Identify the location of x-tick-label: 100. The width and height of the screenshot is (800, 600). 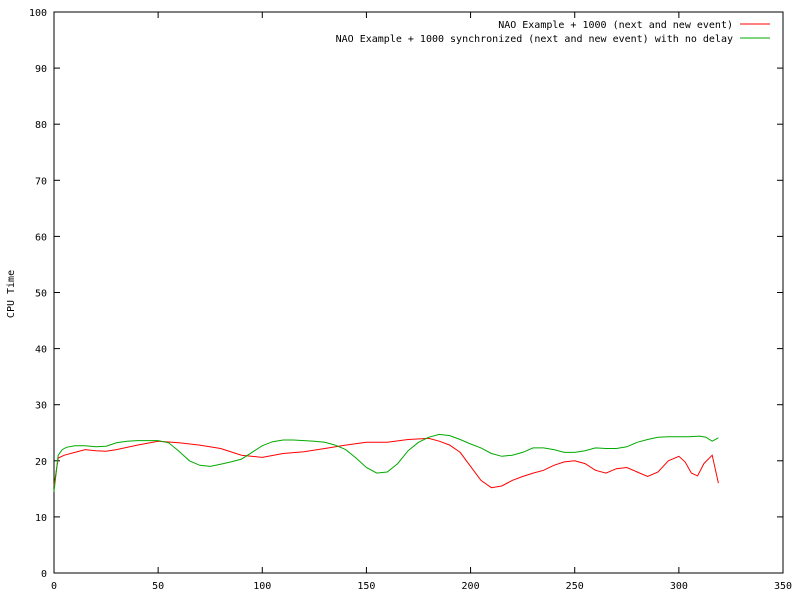
(262, 586).